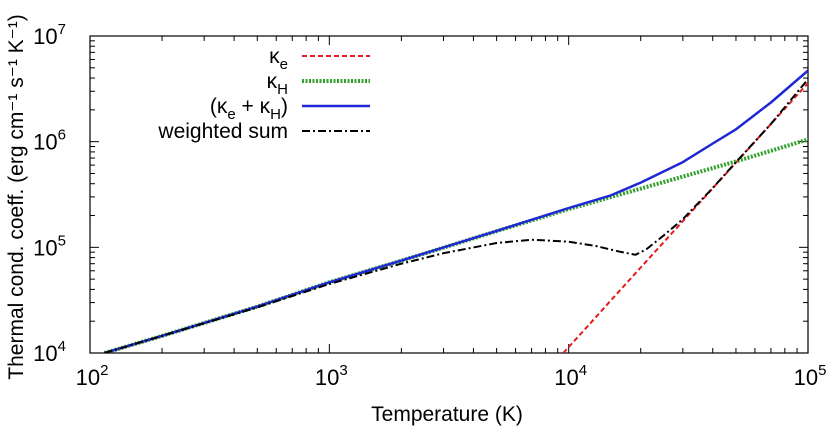  What do you see at coordinates (92, 376) in the screenshot?
I see `x-tick-label: 10²` at bounding box center [92, 376].